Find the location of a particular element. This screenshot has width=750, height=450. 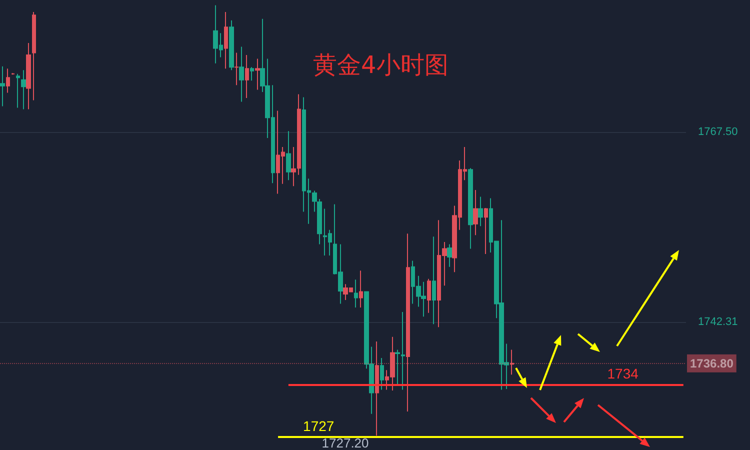

ref-line-label: 1727 is located at coordinates (318, 426).